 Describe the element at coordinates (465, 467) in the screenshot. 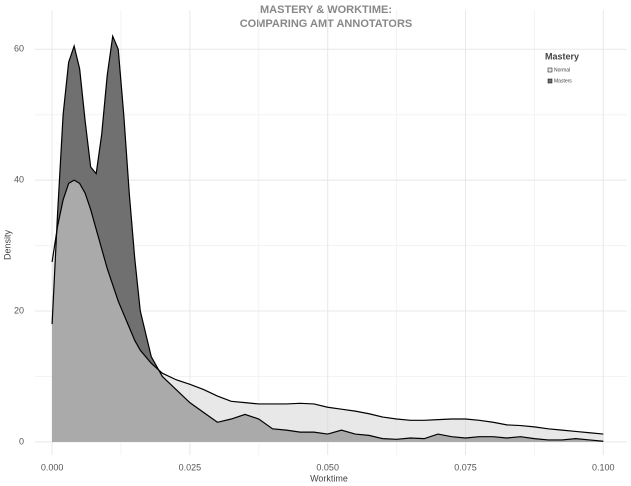

I see `x-tick-label: 0.075` at that location.